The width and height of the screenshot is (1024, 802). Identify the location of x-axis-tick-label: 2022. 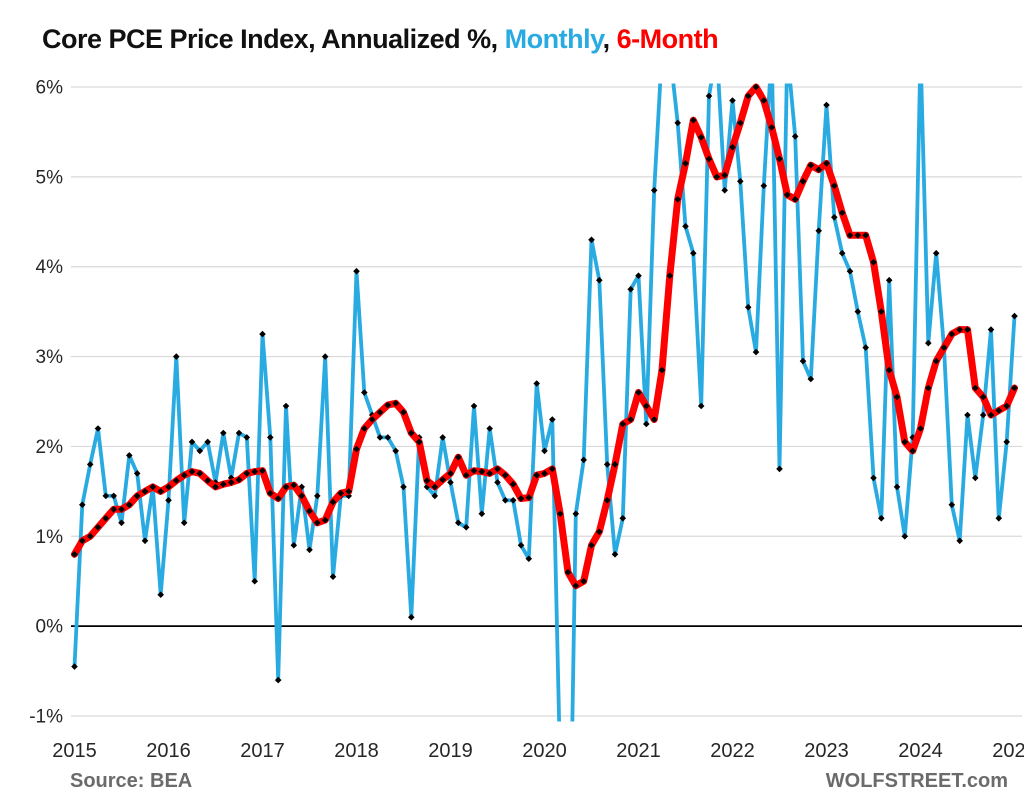
(732, 751).